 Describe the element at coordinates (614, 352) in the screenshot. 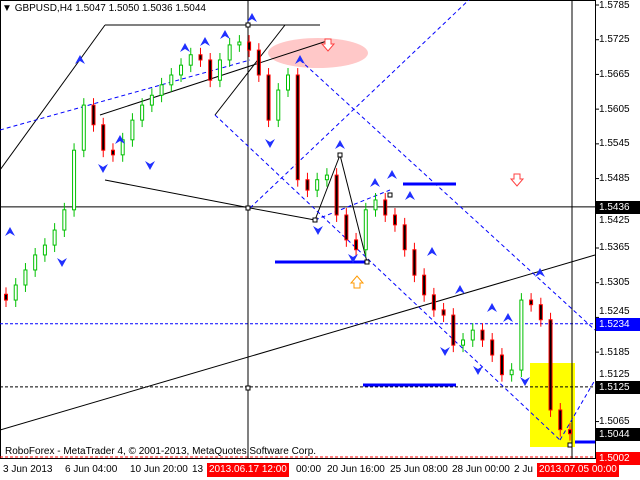

I see `price-tick-label: 1.5185` at that location.